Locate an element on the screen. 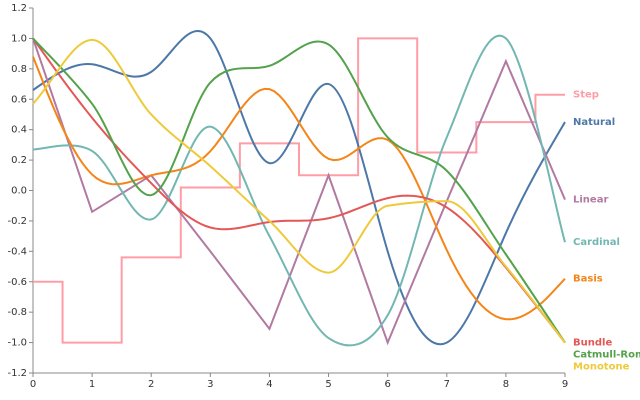 This screenshot has height=400, width=640. x-tick-label: 1 is located at coordinates (92, 384).